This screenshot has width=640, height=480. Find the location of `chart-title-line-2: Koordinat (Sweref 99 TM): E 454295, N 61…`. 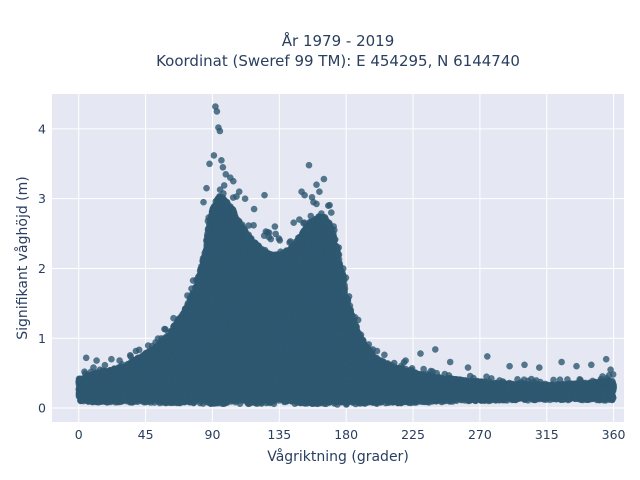

chart-title-line-2: Koordinat (Sweref 99 TM): E 454295, N 61… is located at coordinates (338, 61).